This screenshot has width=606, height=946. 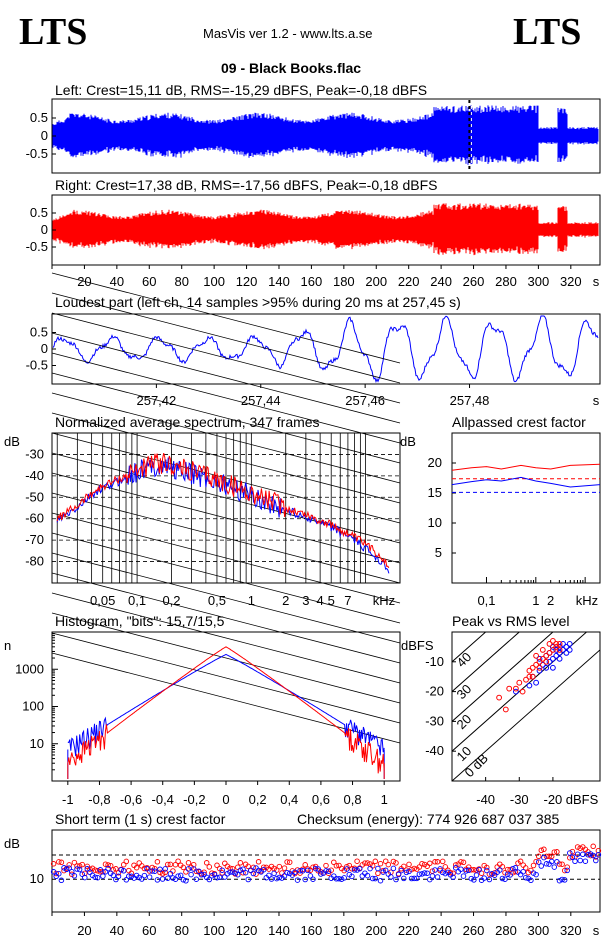 What do you see at coordinates (434, 691) in the screenshot?
I see `y-tick-label: -20` at bounding box center [434, 691].